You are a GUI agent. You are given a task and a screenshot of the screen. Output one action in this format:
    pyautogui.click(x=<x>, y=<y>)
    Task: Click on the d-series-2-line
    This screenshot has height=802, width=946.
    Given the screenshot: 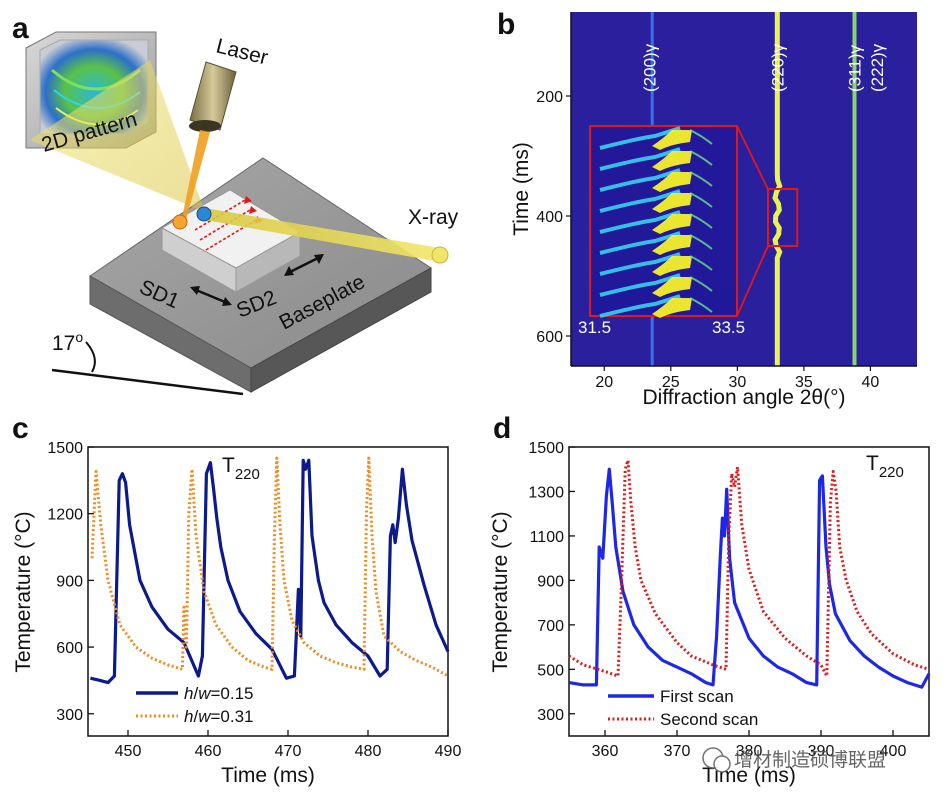 What is the action you would take?
    pyautogui.click(x=749, y=568)
    